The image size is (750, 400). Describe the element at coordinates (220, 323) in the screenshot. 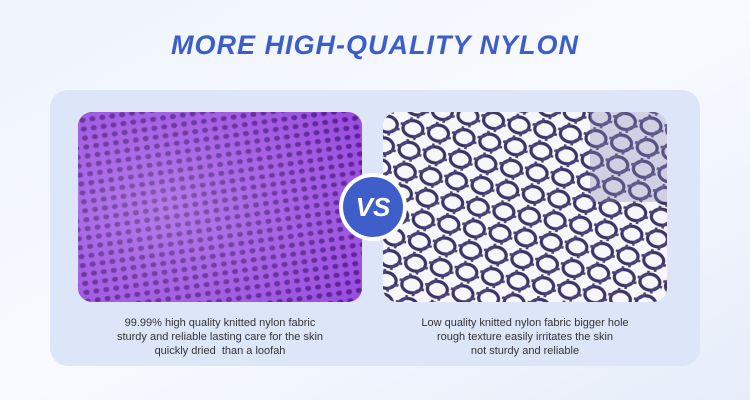

I see `left-caption: 99.99% high quality knitted nylon fabric` at that location.